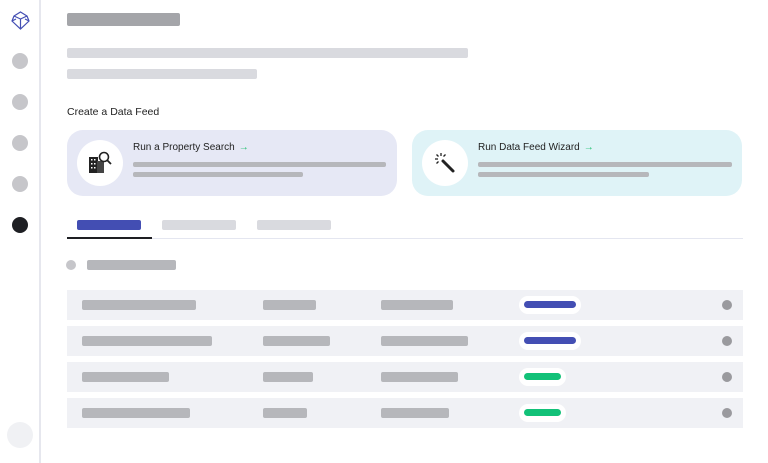 This screenshot has width=768, height=463. Describe the element at coordinates (113, 112) in the screenshot. I see `section-title: Create a Data Feed` at that location.